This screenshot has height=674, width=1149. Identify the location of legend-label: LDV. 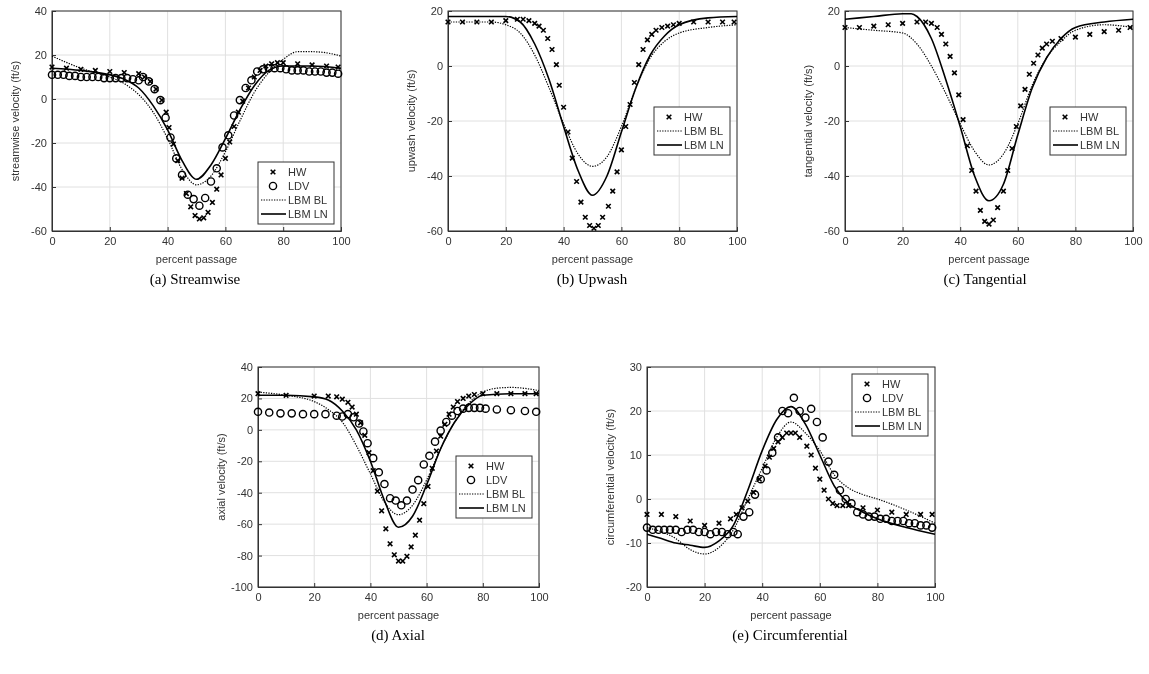
(893, 398).